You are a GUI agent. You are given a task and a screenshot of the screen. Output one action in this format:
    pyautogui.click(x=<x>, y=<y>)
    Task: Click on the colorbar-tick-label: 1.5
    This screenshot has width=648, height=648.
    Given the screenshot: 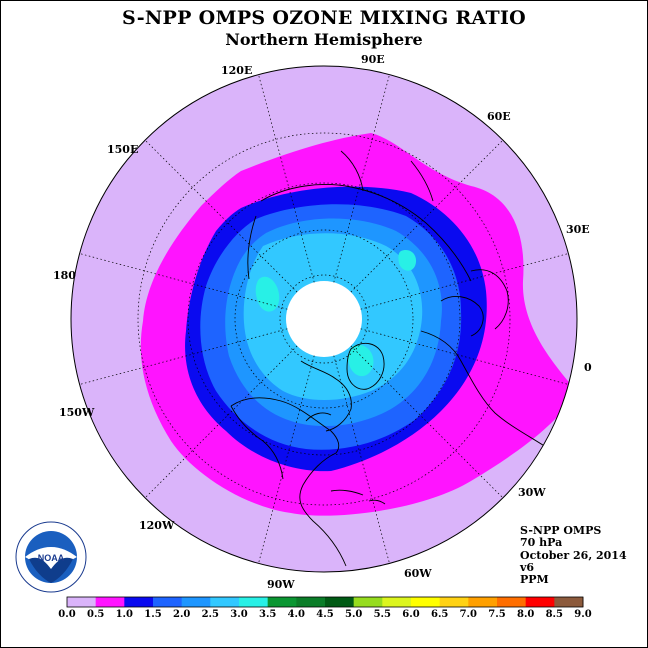 What is the action you would take?
    pyautogui.click(x=153, y=614)
    